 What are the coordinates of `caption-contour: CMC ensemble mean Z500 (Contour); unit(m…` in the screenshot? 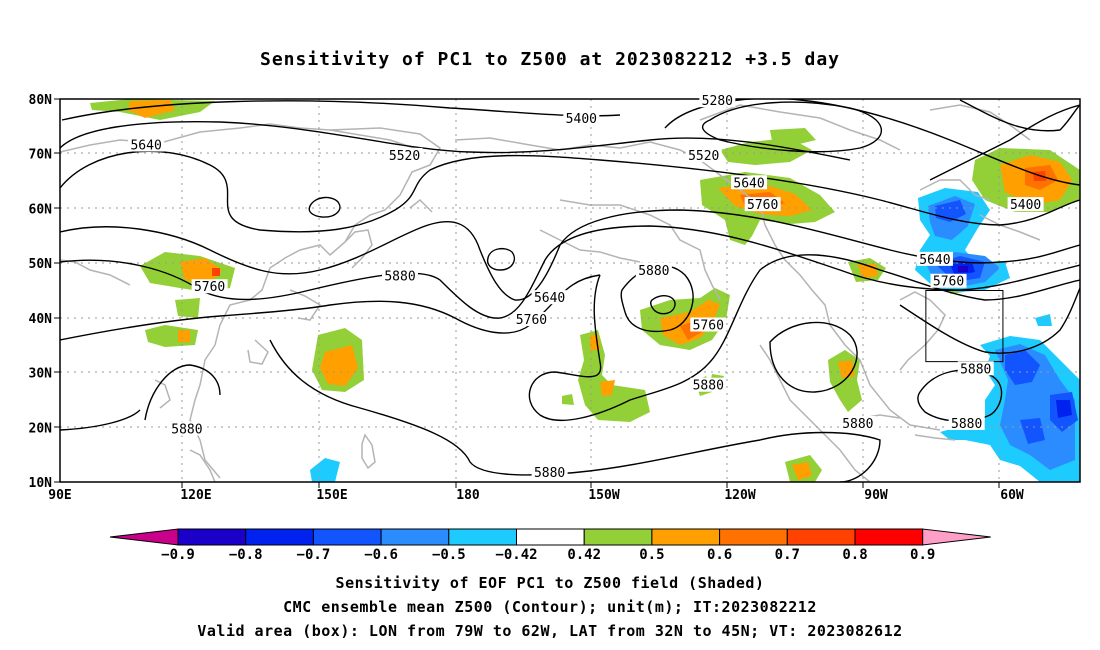 It's located at (550, 607).